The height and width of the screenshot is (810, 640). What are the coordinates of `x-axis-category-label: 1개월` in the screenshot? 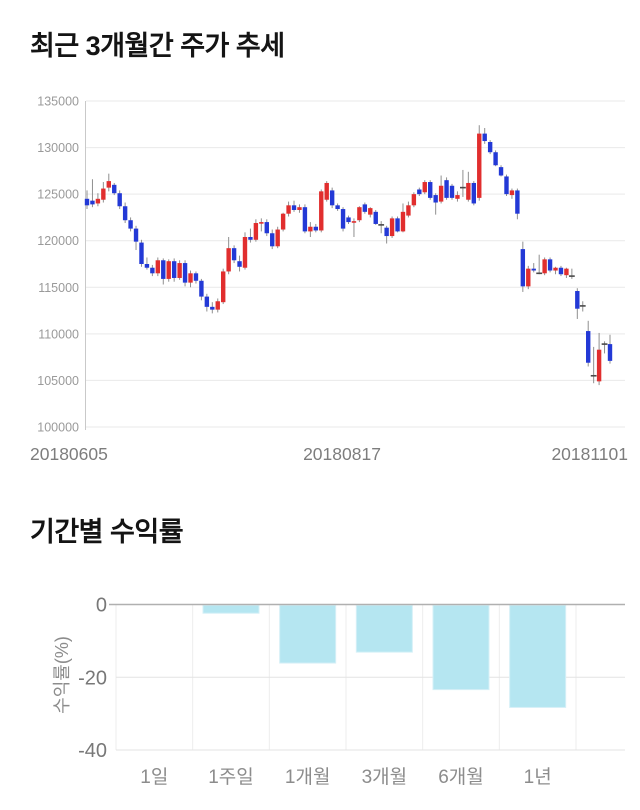 It's located at (308, 777).